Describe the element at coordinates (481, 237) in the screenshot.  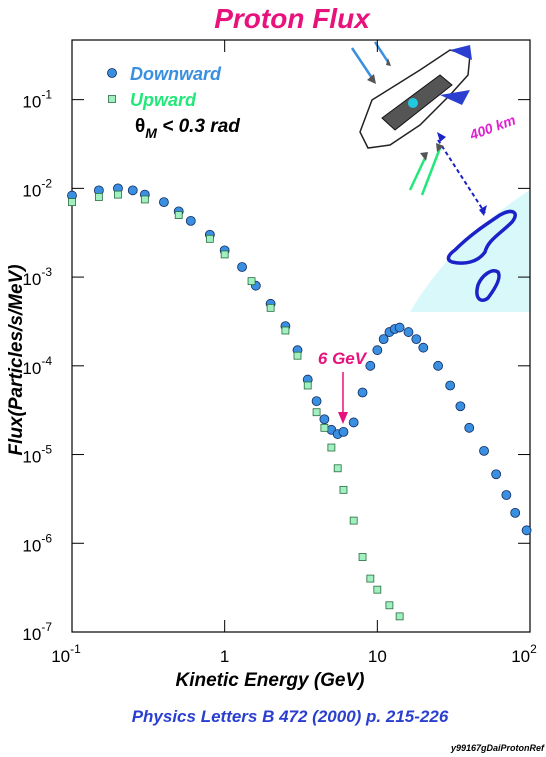
I see `continent` at that location.